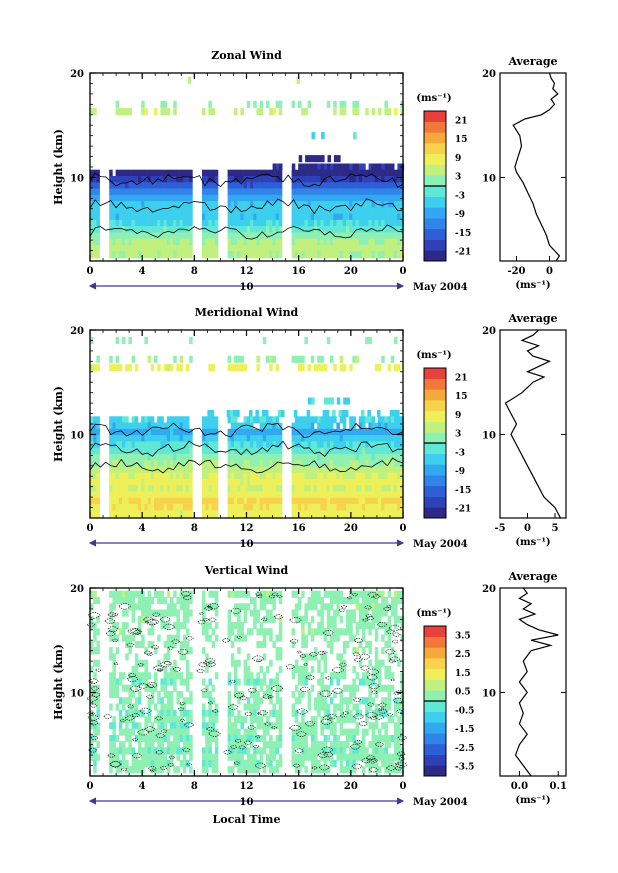 This screenshot has height=873, width=618. I want to click on contour-lines, so click(246, 448).